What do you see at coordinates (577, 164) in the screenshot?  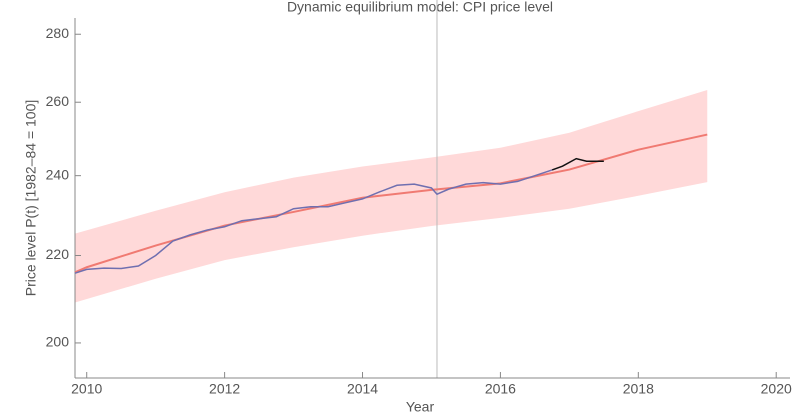 I see `data-line` at bounding box center [577, 164].